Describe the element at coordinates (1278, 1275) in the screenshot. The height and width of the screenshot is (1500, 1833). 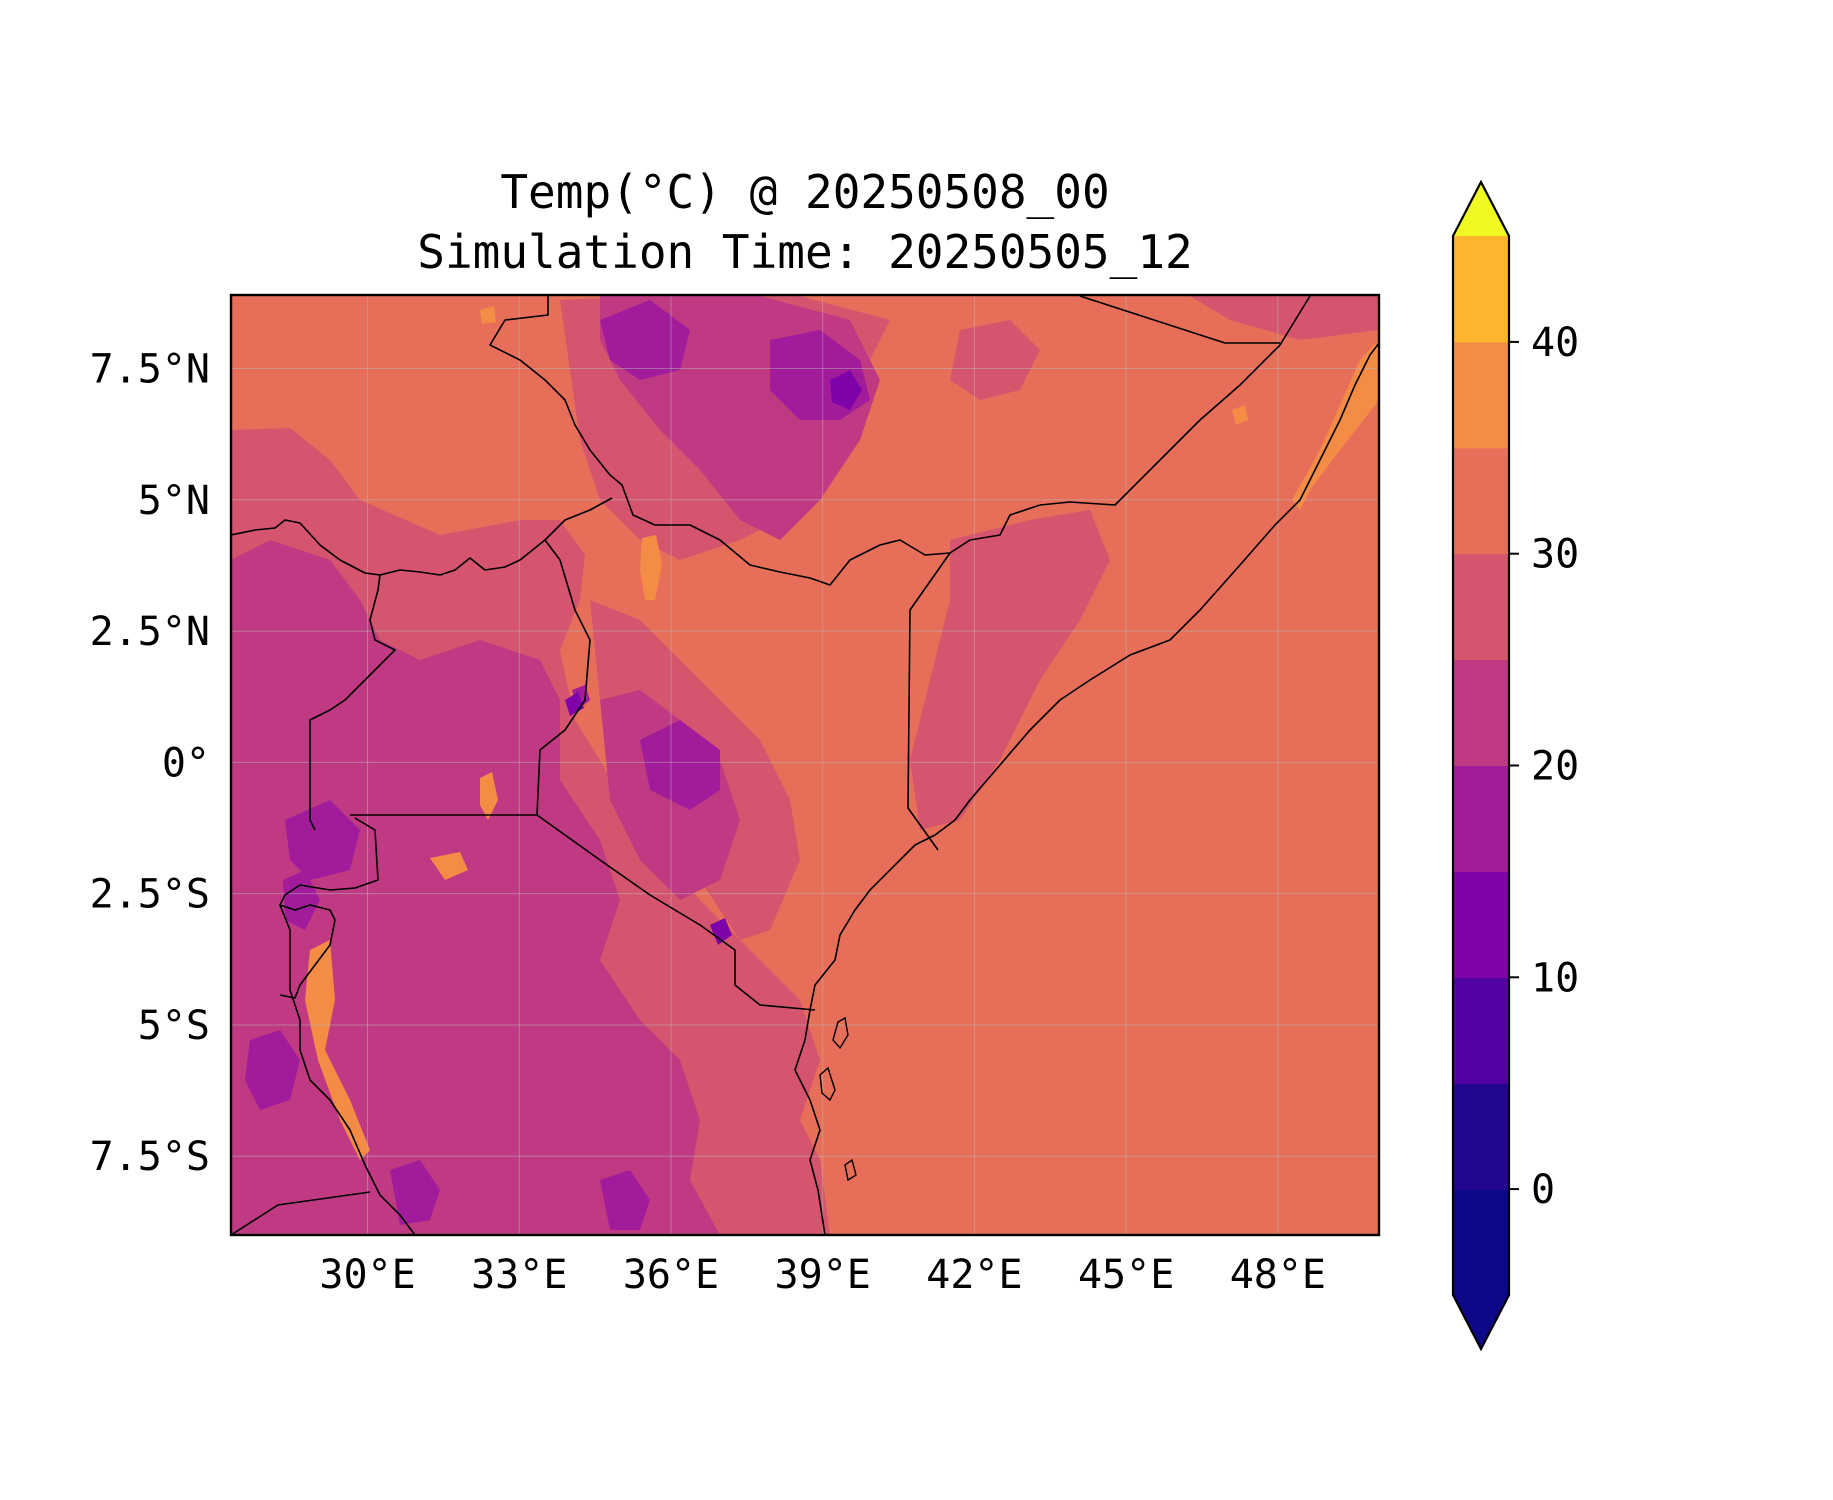
I see `lon-tick-label: 48°E` at that location.